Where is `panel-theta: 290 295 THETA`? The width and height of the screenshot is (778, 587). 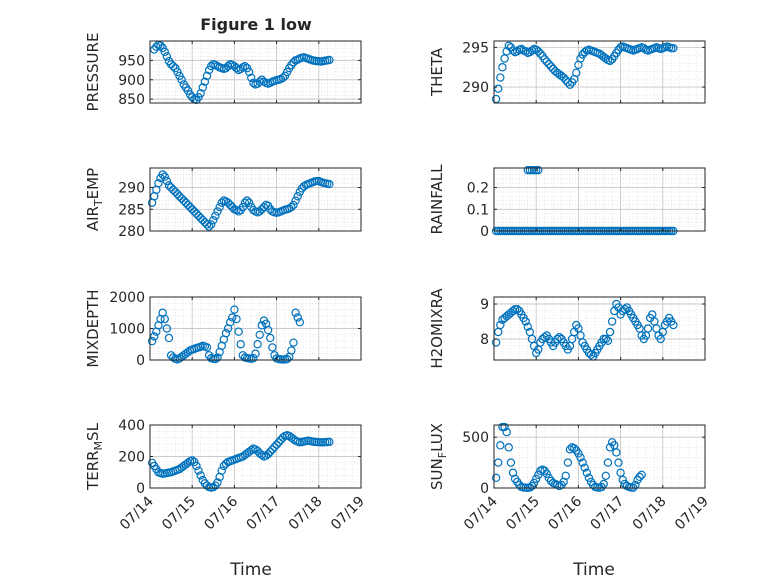
panel-theta: 290 295 THETA is located at coordinates (567, 72).